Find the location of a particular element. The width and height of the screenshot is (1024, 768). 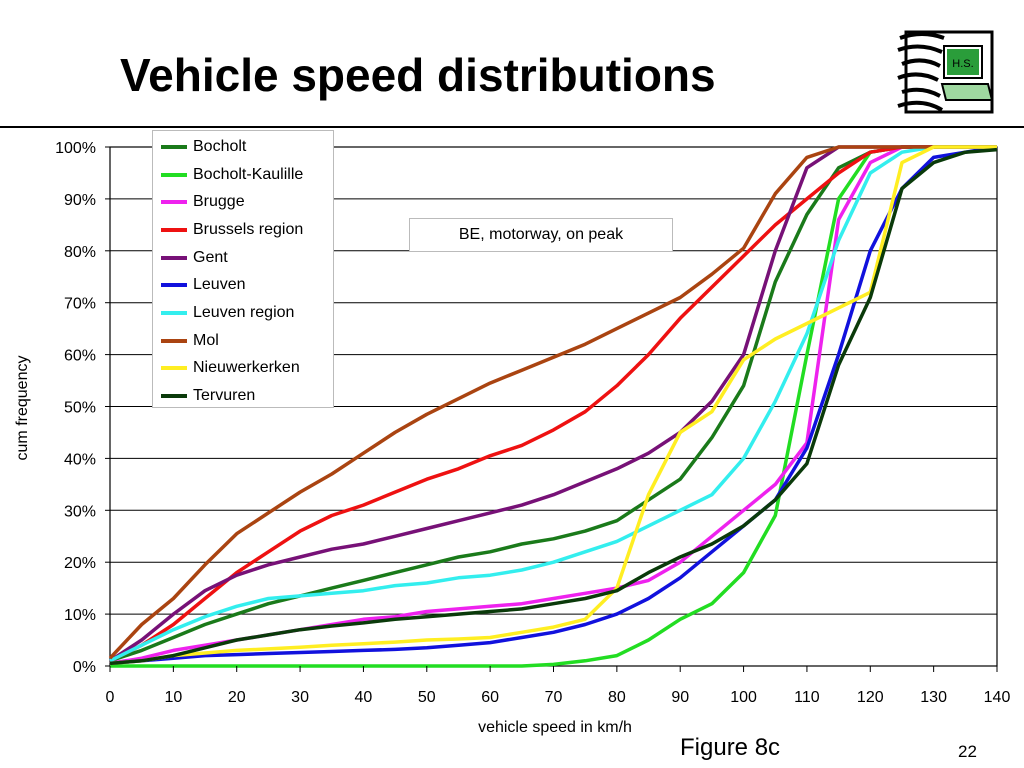

legend-label: Gent is located at coordinates (210, 257).